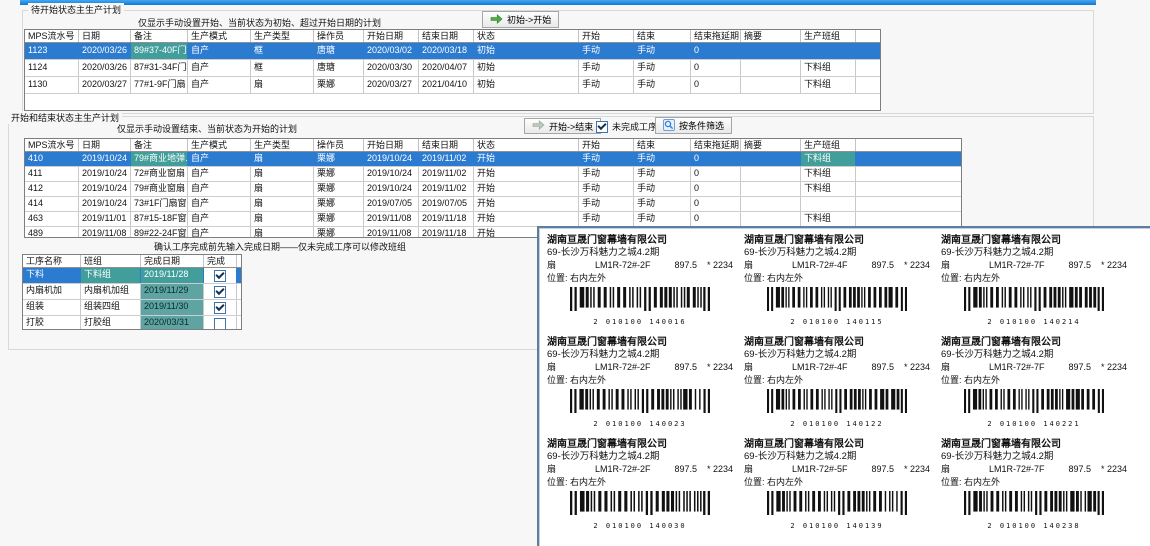 This screenshot has height=546, width=1150. I want to click on table-cell: 2020/03/26, so click(105, 51).